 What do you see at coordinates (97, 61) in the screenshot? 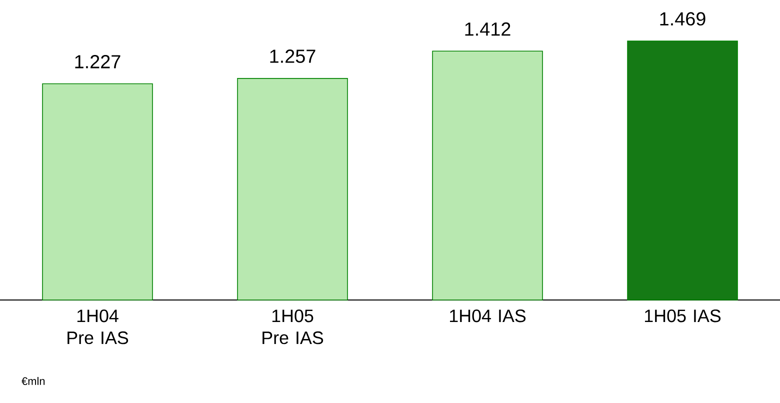
I see `data-label: 1.227` at bounding box center [97, 61].